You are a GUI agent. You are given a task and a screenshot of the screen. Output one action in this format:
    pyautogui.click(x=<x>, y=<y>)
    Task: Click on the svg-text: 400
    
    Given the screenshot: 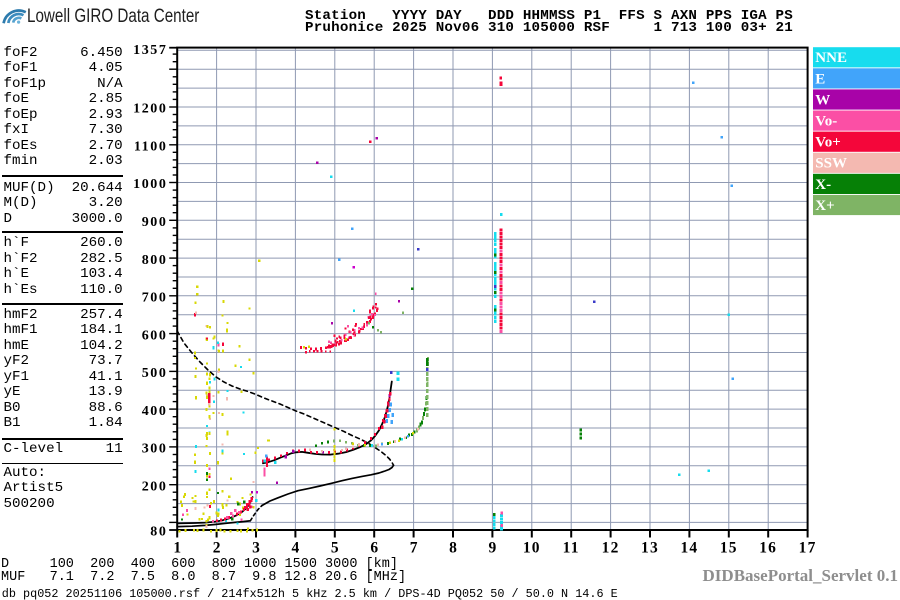 What is the action you would take?
    pyautogui.click(x=155, y=411)
    